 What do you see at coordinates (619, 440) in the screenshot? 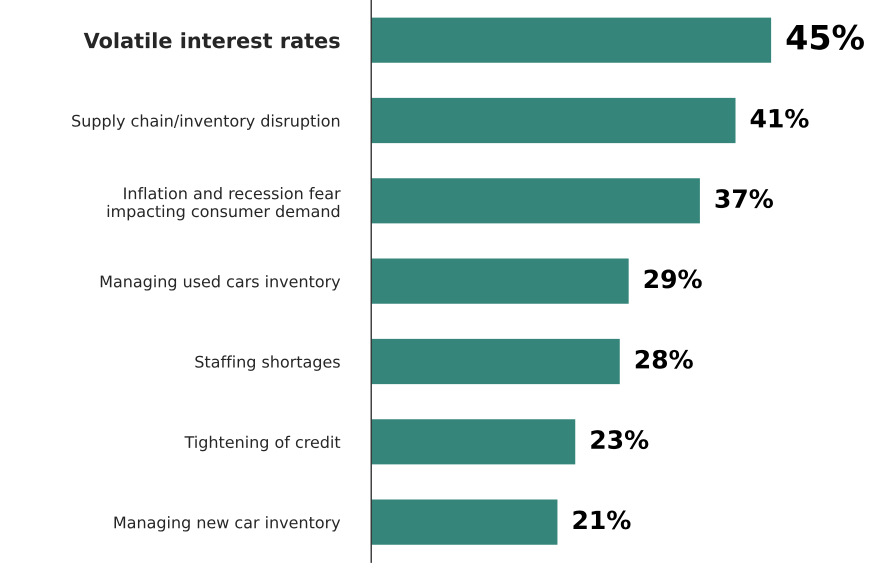
I see `data-label: 23%` at bounding box center [619, 440].